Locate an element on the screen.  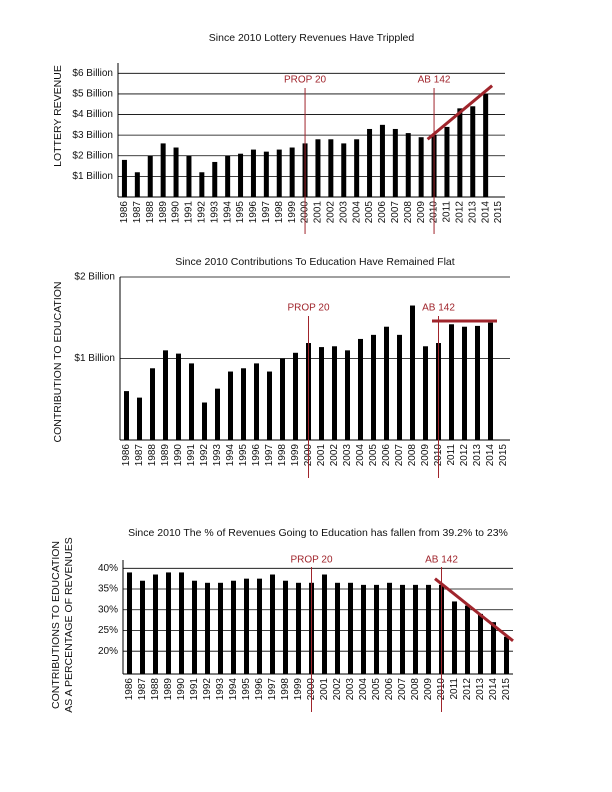
x-tick-label: 2007 is located at coordinates (399, 455).